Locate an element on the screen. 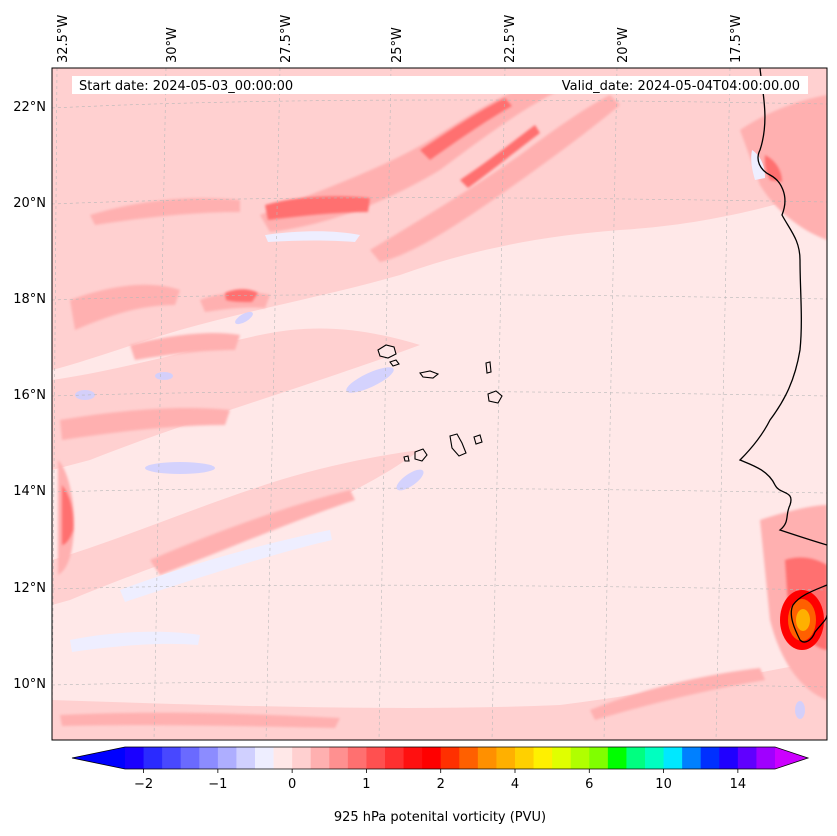 The image size is (837, 836). colorbar-tick-label: 2 is located at coordinates (441, 784).